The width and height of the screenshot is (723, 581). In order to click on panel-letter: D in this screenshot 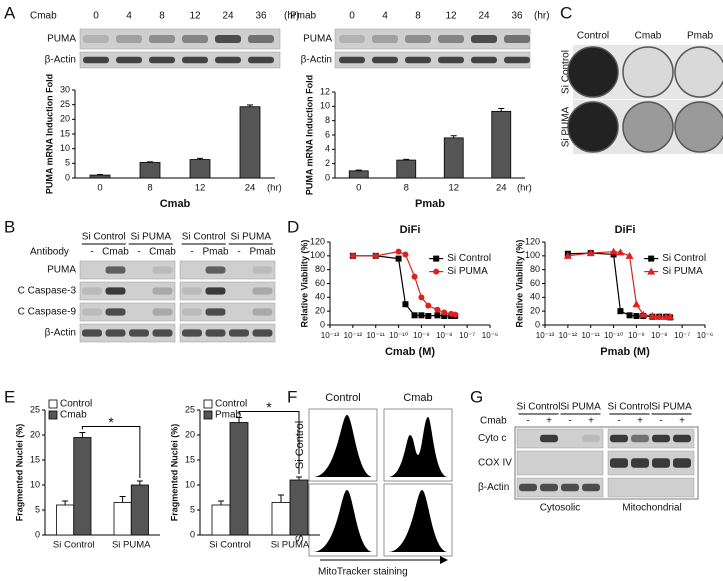, I will do `click(293, 226)`.